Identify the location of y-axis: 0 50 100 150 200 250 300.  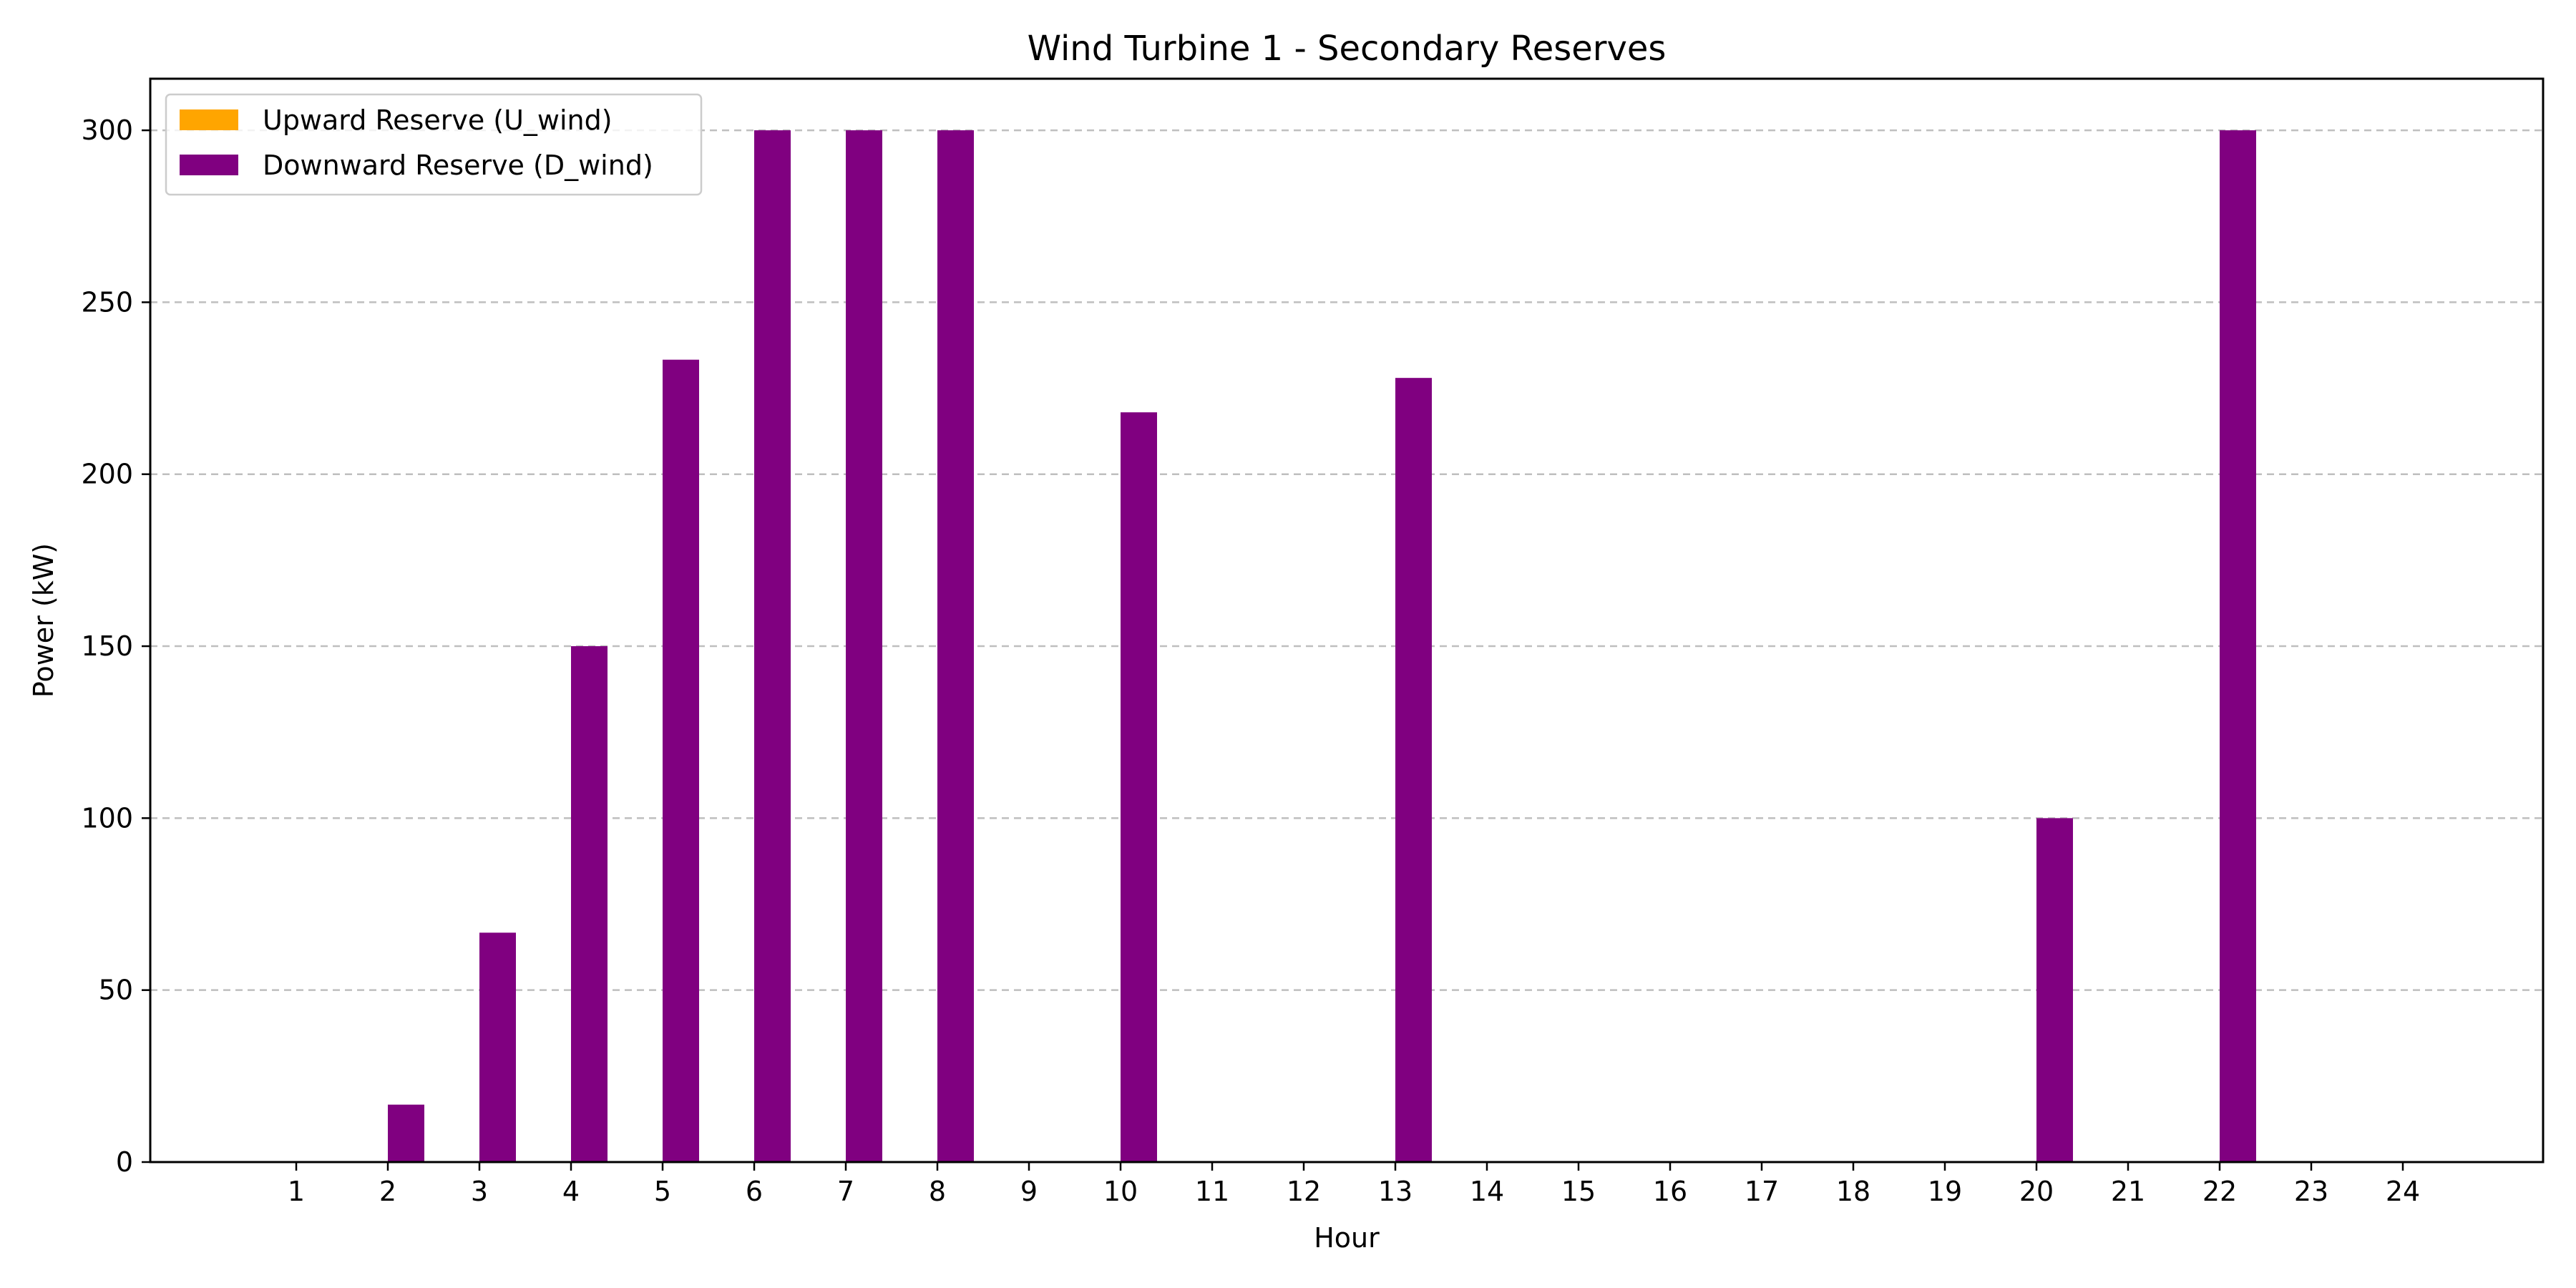
(115, 646).